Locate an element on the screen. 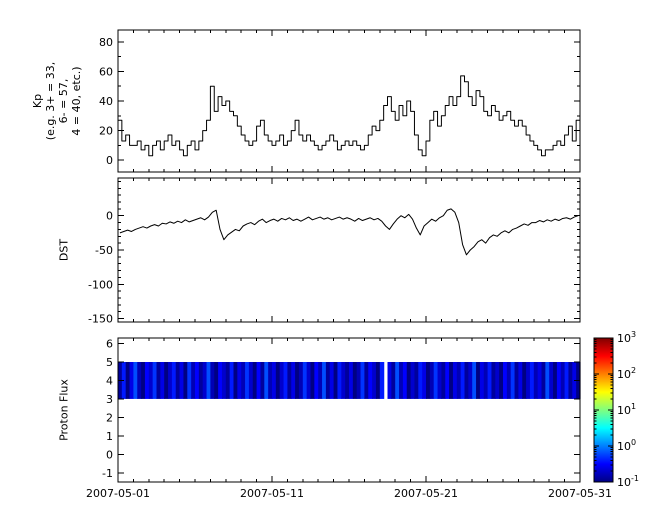 Image resolution: width=665 pixels, height=523 pixels. flux-colorbar: 10³ 10² 10¹ 10⁰ 10⁻¹ is located at coordinates (616, 409).